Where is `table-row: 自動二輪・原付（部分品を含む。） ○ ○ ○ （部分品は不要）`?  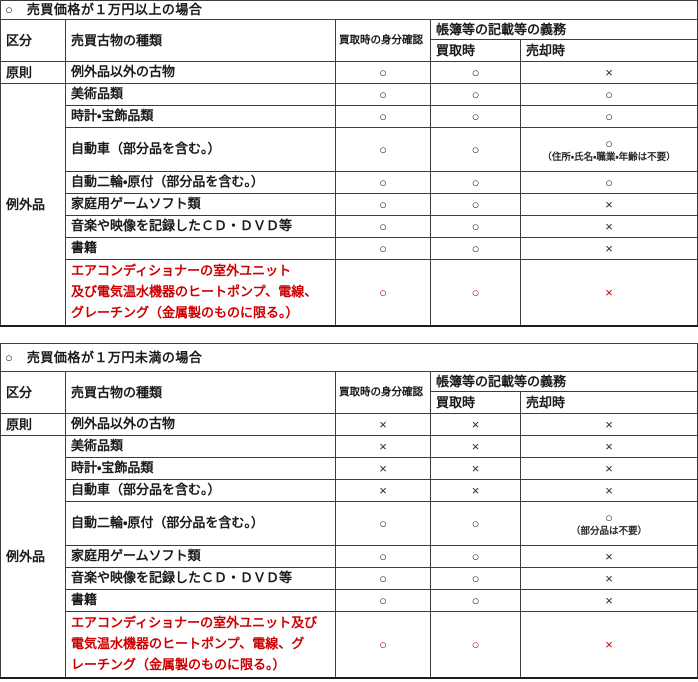 table-row: 自動二輪・原付（部分品を含む。） ○ ○ ○ （部分品は不要） is located at coordinates (349, 524).